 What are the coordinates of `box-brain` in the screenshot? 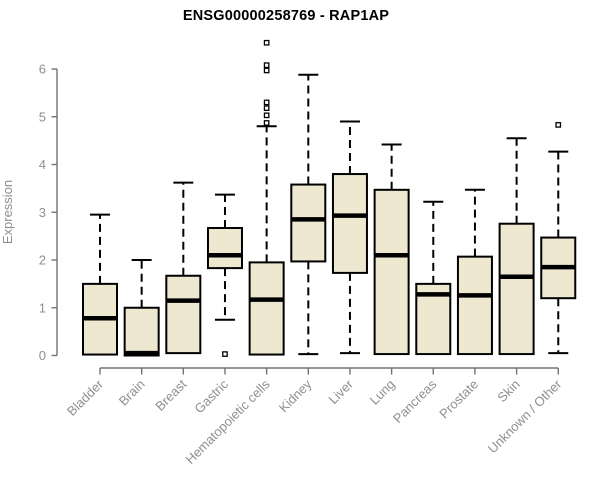 It's located at (141, 331).